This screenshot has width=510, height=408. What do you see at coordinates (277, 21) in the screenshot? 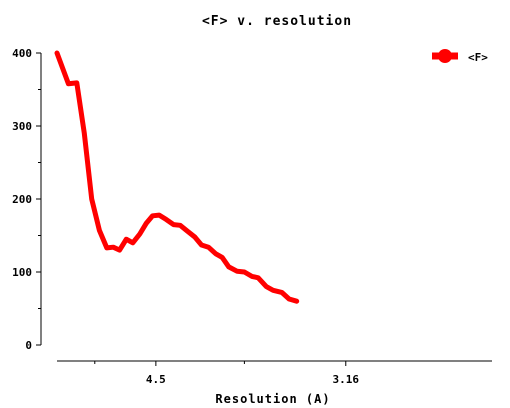
I see `chart-title: <F> v. resolution` at bounding box center [277, 21].